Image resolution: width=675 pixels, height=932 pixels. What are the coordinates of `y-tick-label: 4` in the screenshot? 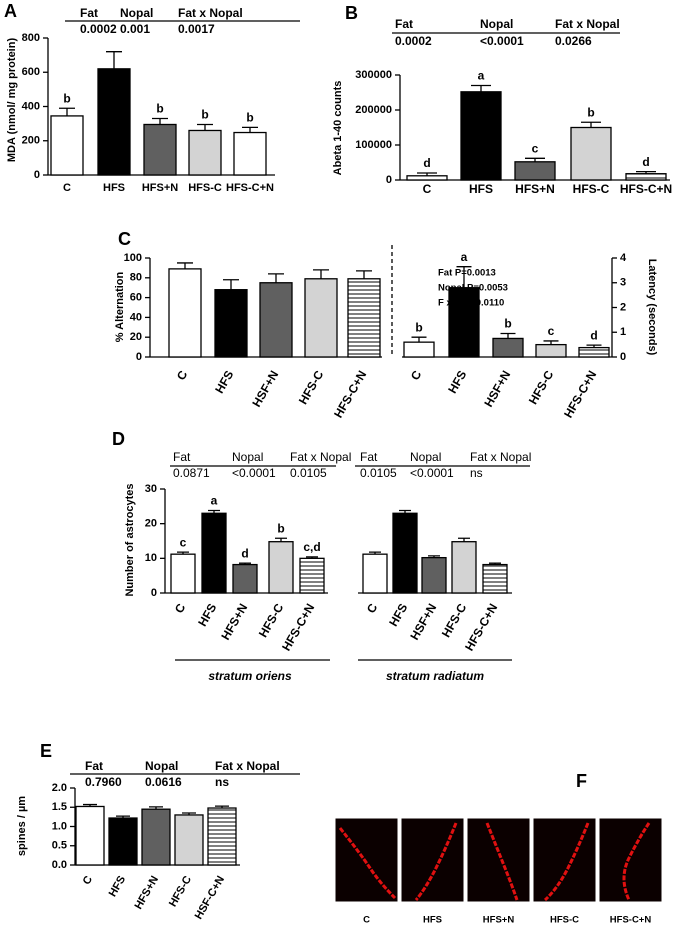 It's located at (623, 258).